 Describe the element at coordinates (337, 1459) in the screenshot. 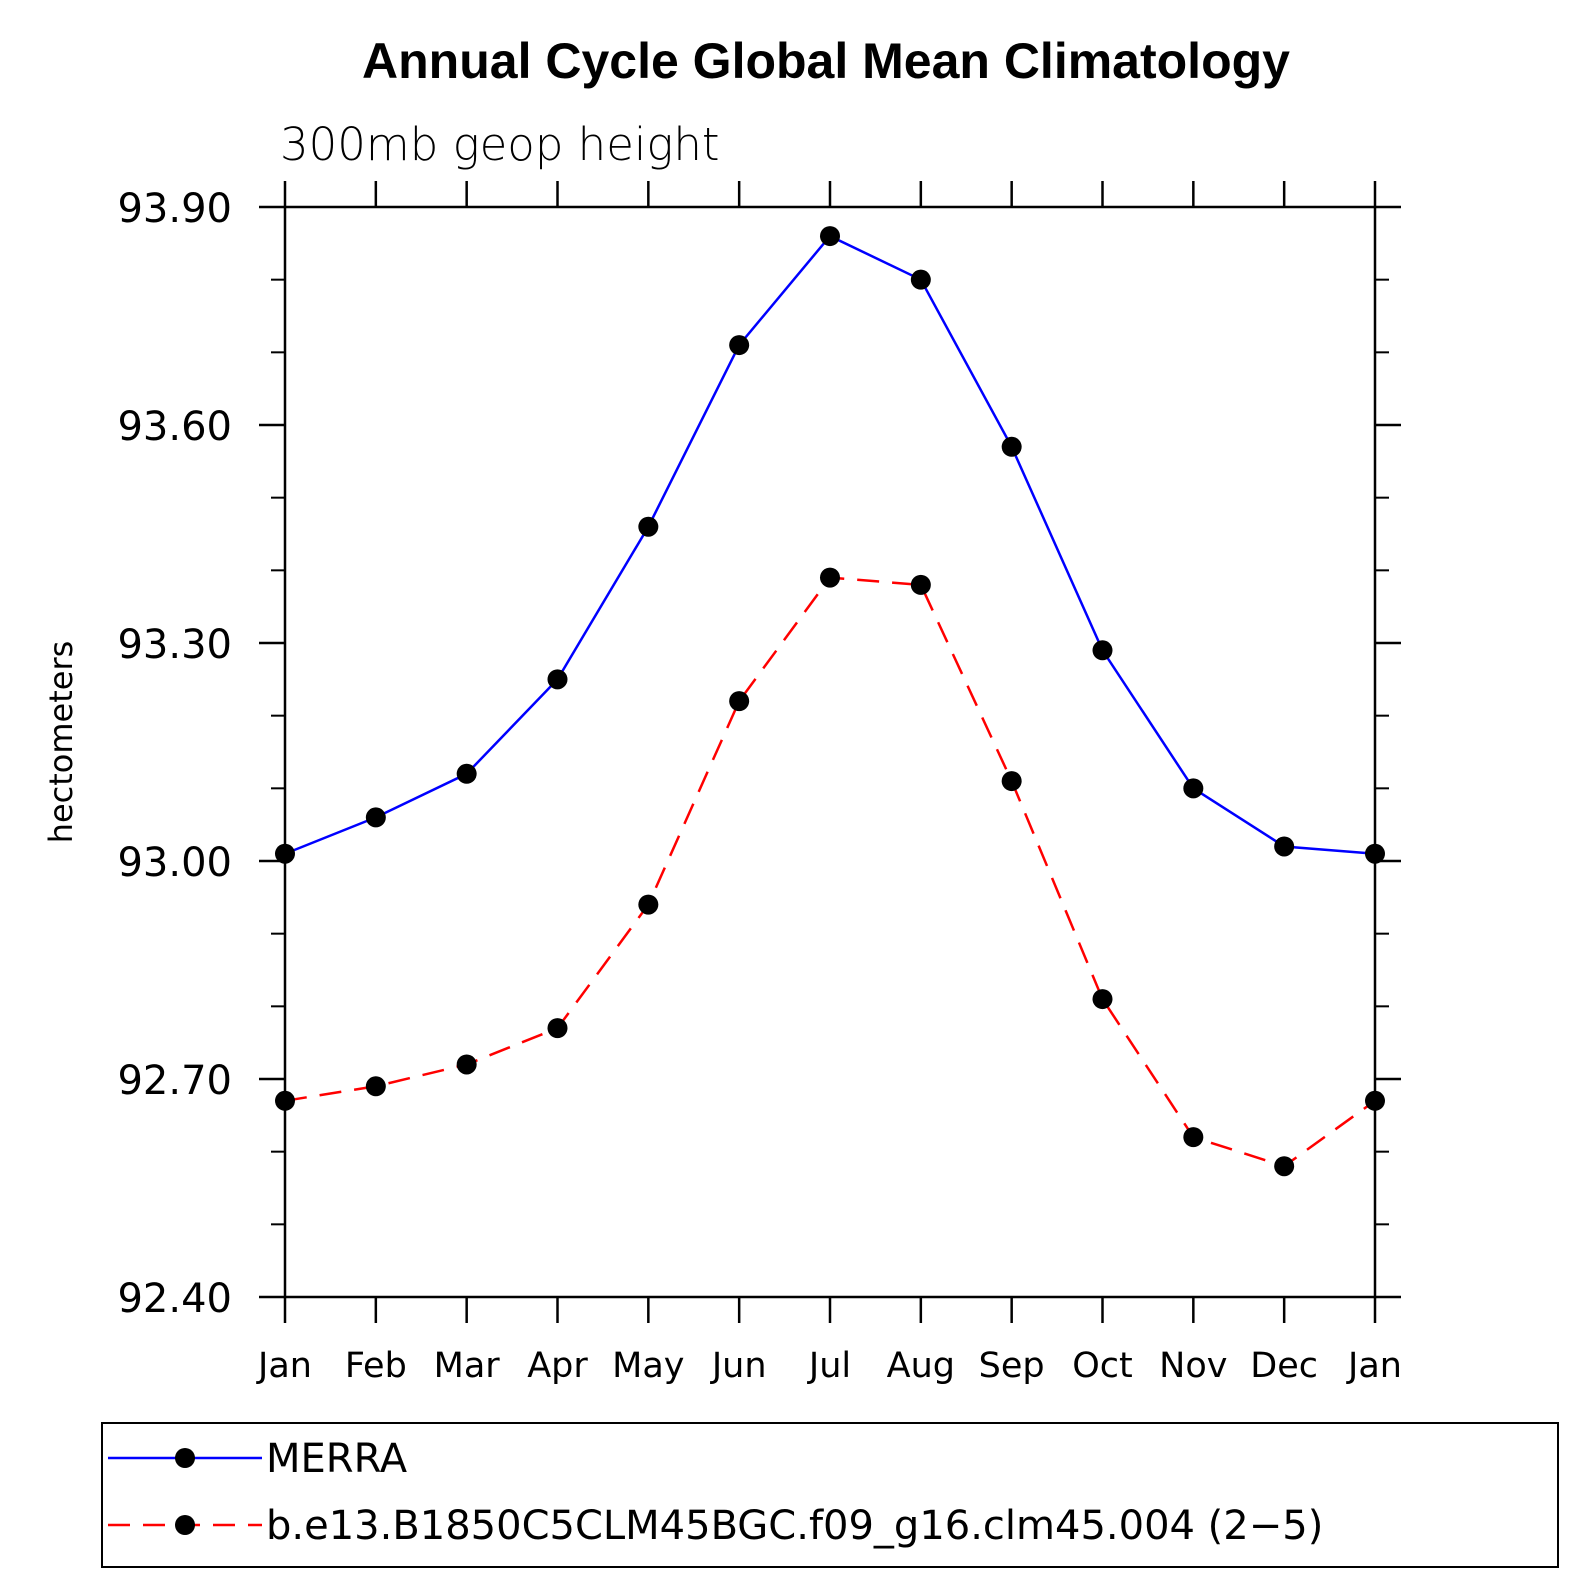

I see `legend-label-0: MERRA` at that location.